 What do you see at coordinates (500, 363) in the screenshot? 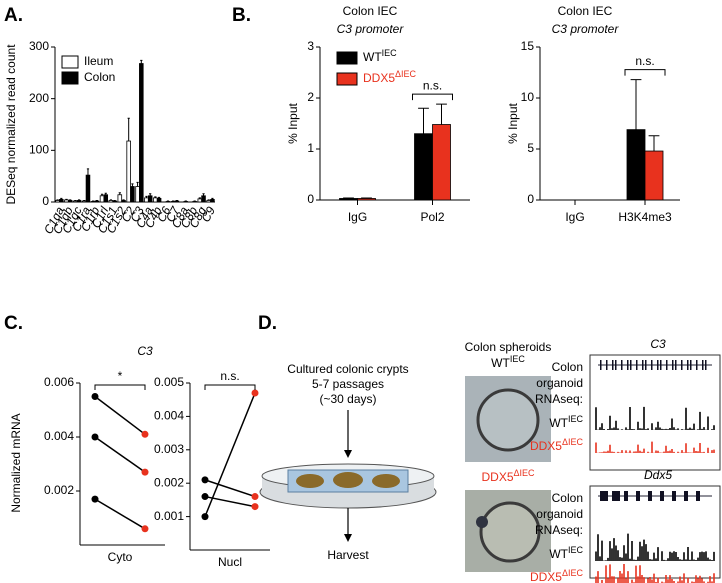
I see `sample-name: WT` at bounding box center [500, 363].